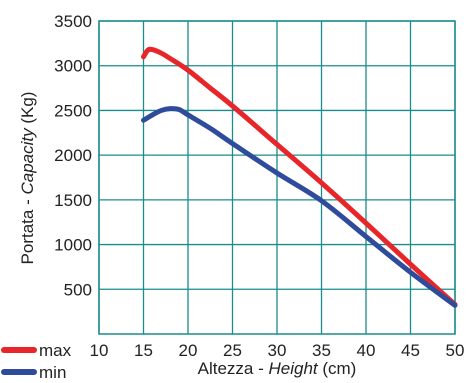 The height and width of the screenshot is (383, 469). What do you see at coordinates (73, 21) in the screenshot?
I see `y-tick-label: 3500` at bounding box center [73, 21].